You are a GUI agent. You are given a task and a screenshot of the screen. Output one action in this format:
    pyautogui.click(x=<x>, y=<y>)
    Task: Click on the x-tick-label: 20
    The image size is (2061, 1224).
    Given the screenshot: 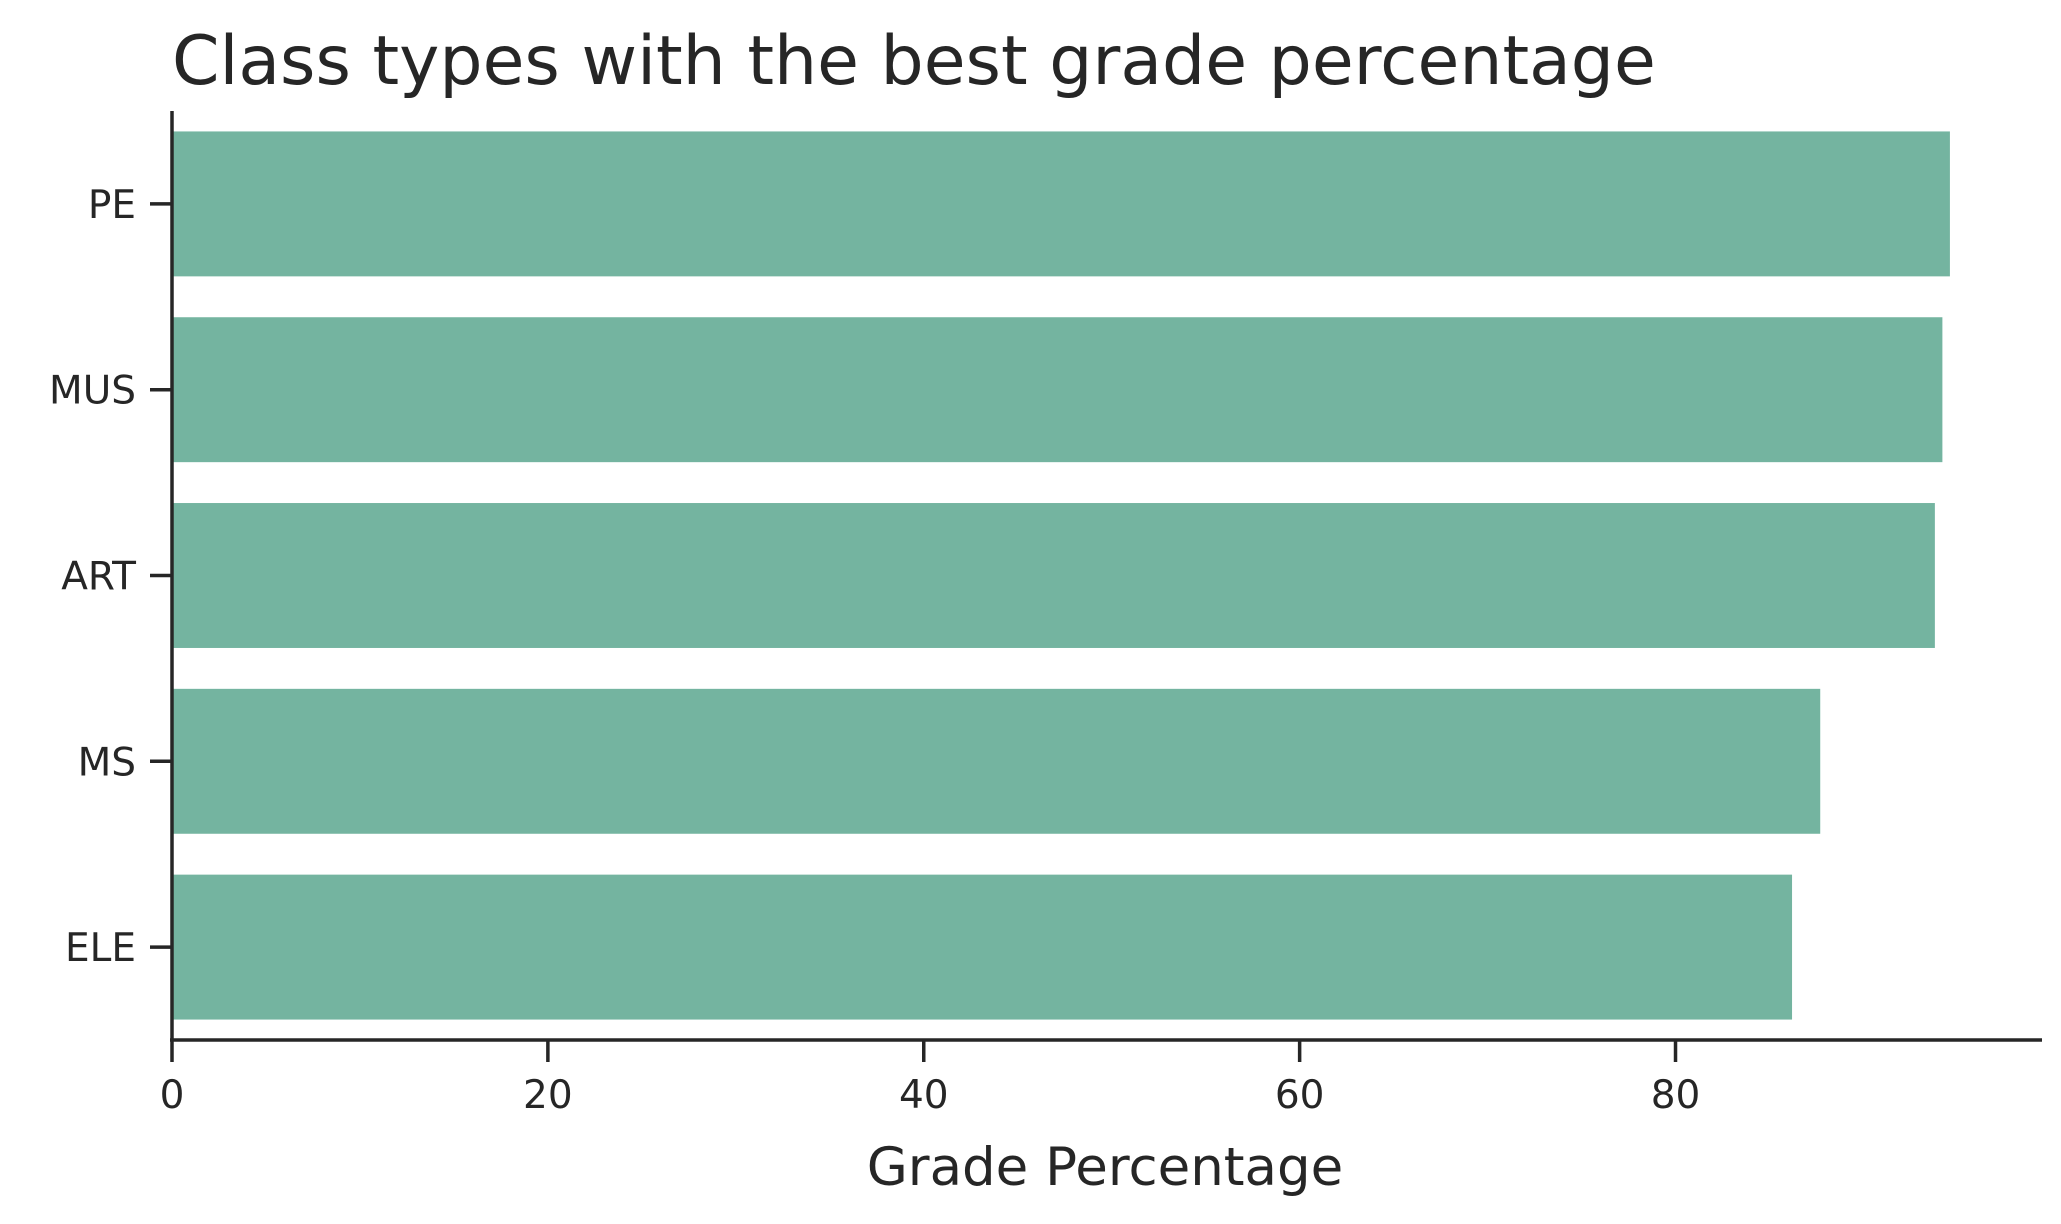 What is the action you would take?
    pyautogui.click(x=548, y=1095)
    